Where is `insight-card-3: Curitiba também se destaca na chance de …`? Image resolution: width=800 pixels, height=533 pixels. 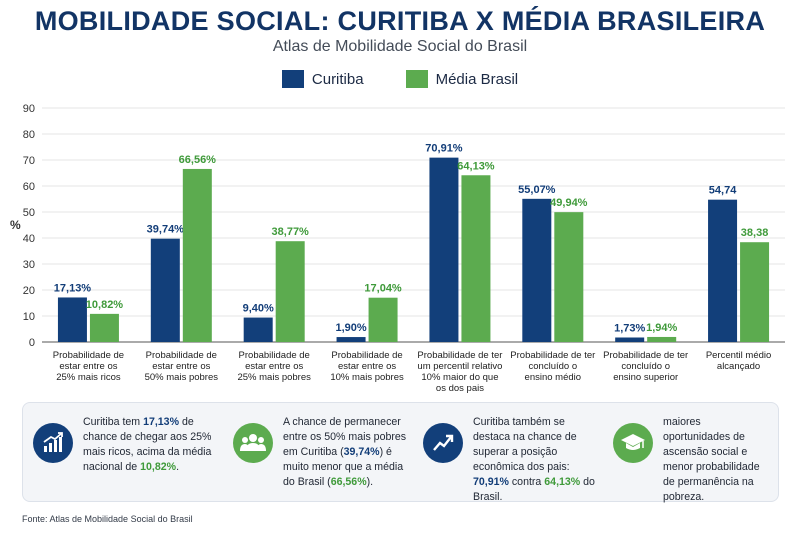 insight-card-3: Curitiba também se destaca na chance de … is located at coordinates (513, 460).